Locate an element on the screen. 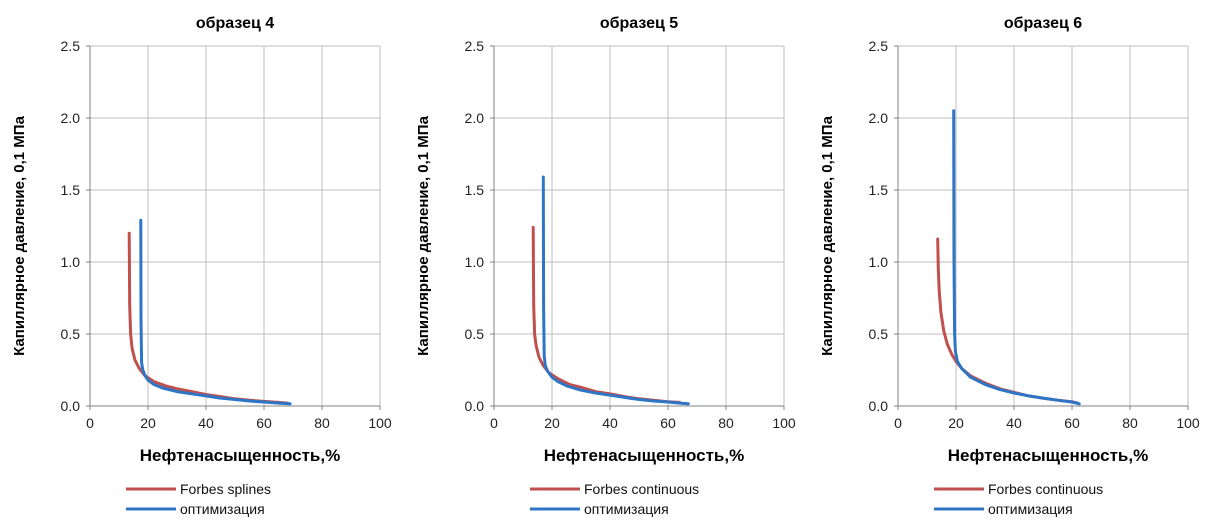 The width and height of the screenshot is (1213, 524). legend-entry: Forbes splines is located at coordinates (225, 489).